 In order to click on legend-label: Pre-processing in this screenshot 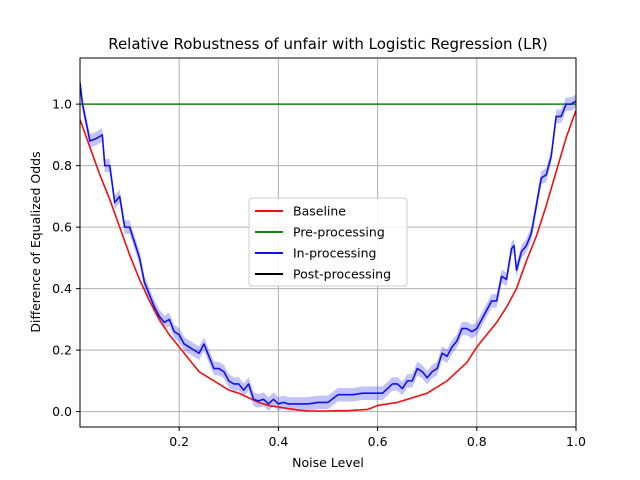, I will do `click(339, 232)`.